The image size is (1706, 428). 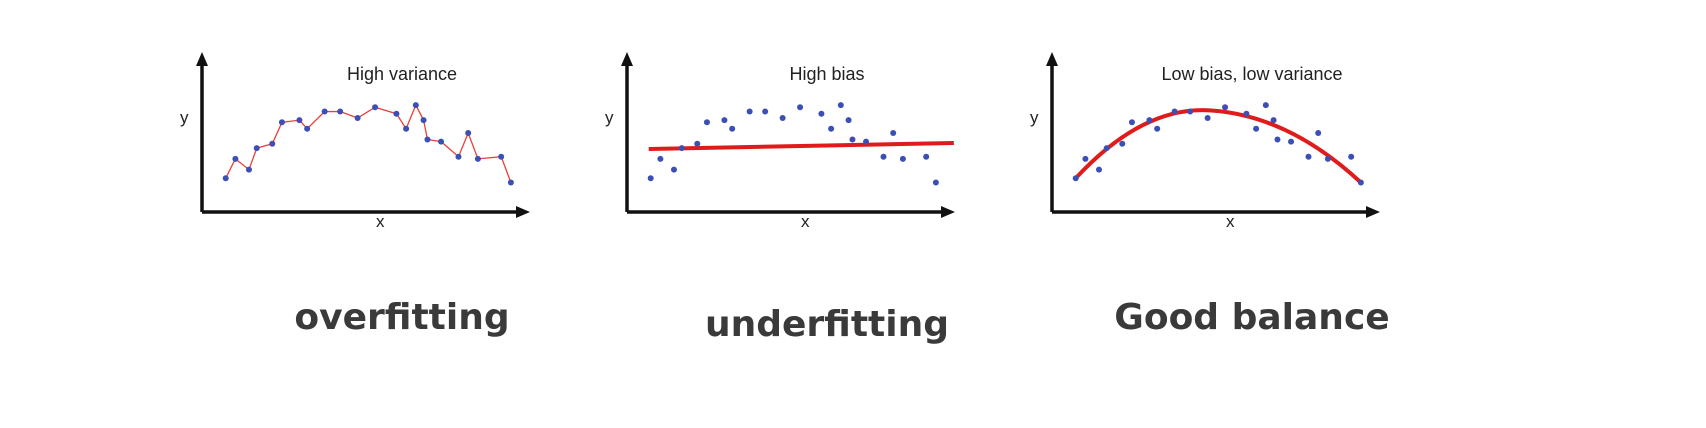 I want to click on chart-good-balance, so click(x=1213, y=135).